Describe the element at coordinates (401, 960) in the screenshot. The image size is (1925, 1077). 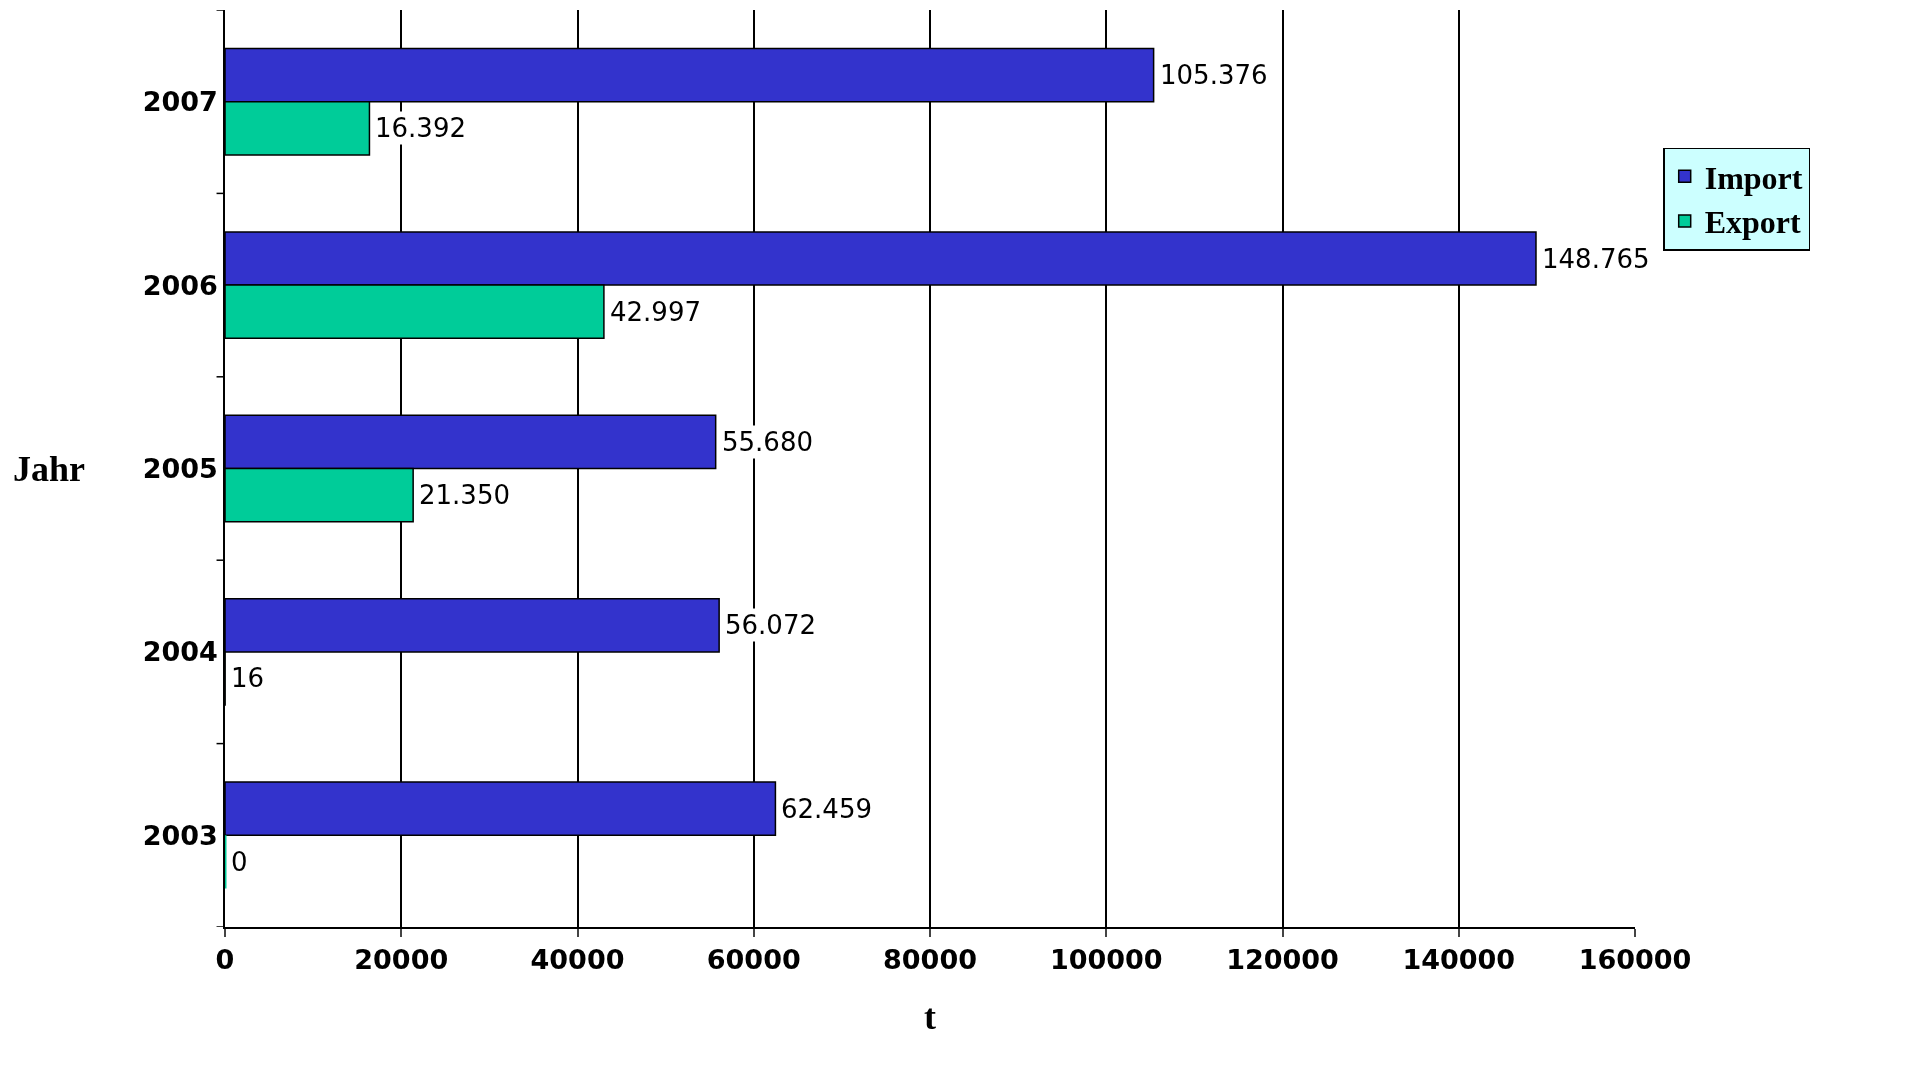
I see `x-tick-label: 20000` at that location.